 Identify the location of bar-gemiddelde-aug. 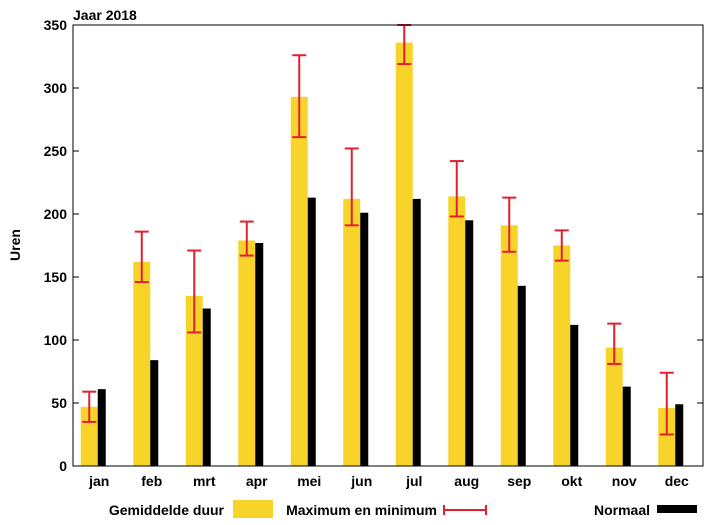
(457, 331).